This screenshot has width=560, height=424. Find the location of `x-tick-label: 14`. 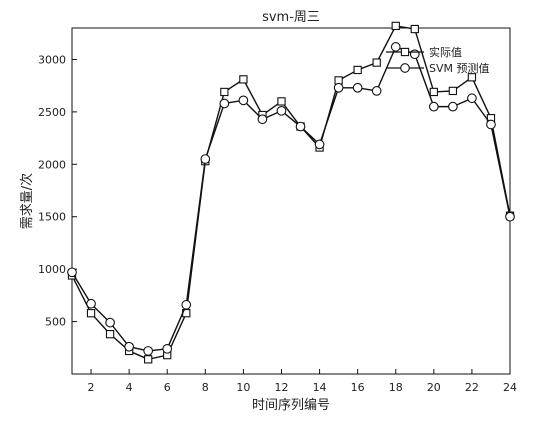

x-tick-label: 14 is located at coordinates (320, 387).